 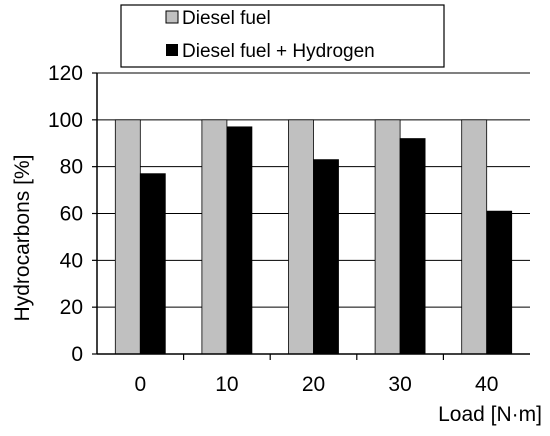 I want to click on y-tick-label-60: 60, so click(x=71, y=214).